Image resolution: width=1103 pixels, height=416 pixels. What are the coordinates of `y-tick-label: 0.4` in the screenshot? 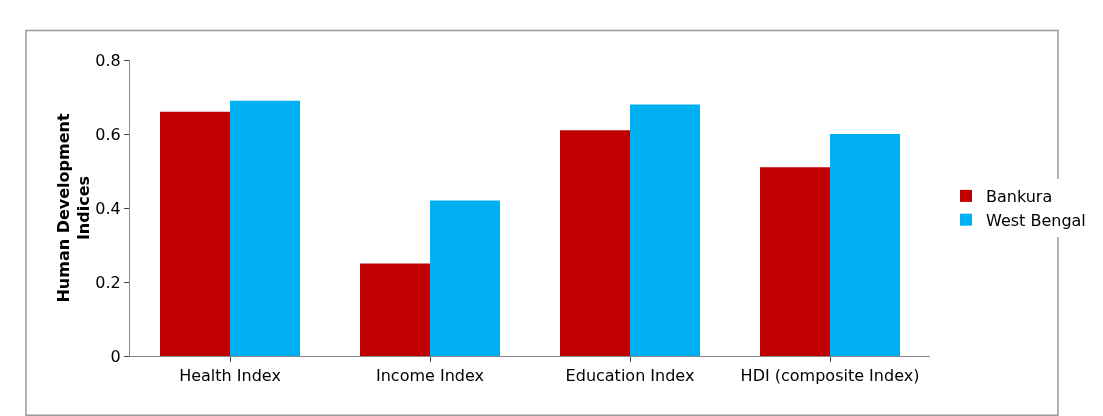 It's located at (108, 208).